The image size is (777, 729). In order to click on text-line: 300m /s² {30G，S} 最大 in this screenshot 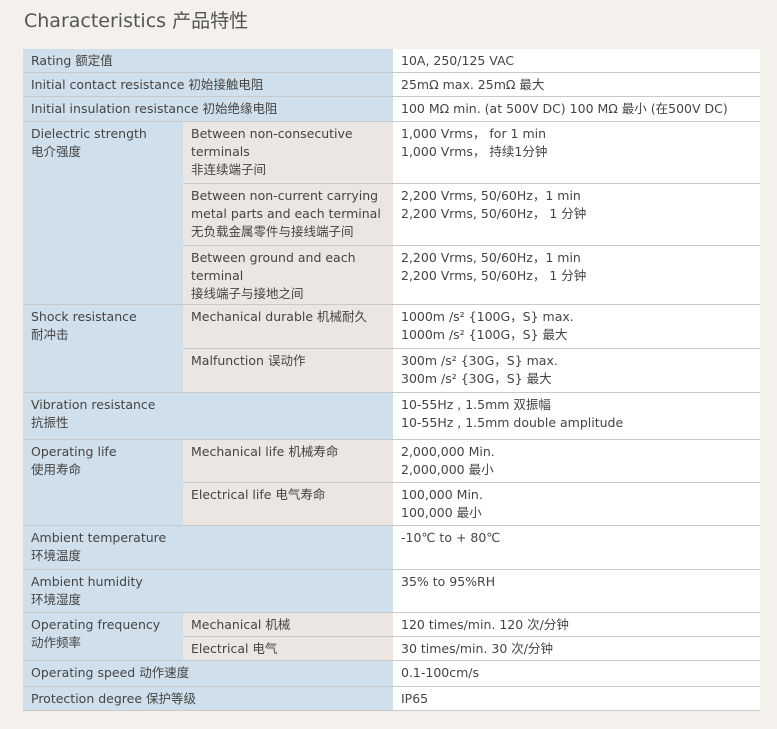, I will do `click(476, 378)`.